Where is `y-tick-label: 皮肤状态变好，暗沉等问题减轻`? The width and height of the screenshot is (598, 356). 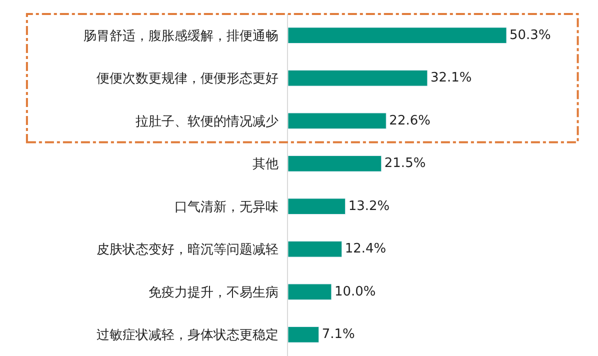
y-tick-label: 皮肤状态变好，暗沉等问题减轻 is located at coordinates (187, 250).